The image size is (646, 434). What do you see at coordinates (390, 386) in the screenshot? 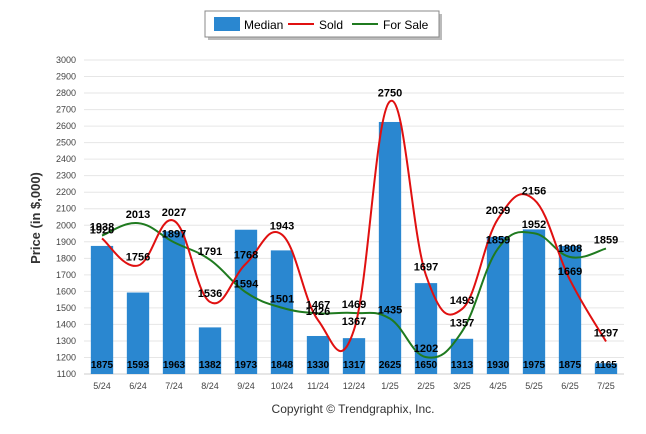
I see `x-tick-1/25: 1/25` at bounding box center [390, 386].